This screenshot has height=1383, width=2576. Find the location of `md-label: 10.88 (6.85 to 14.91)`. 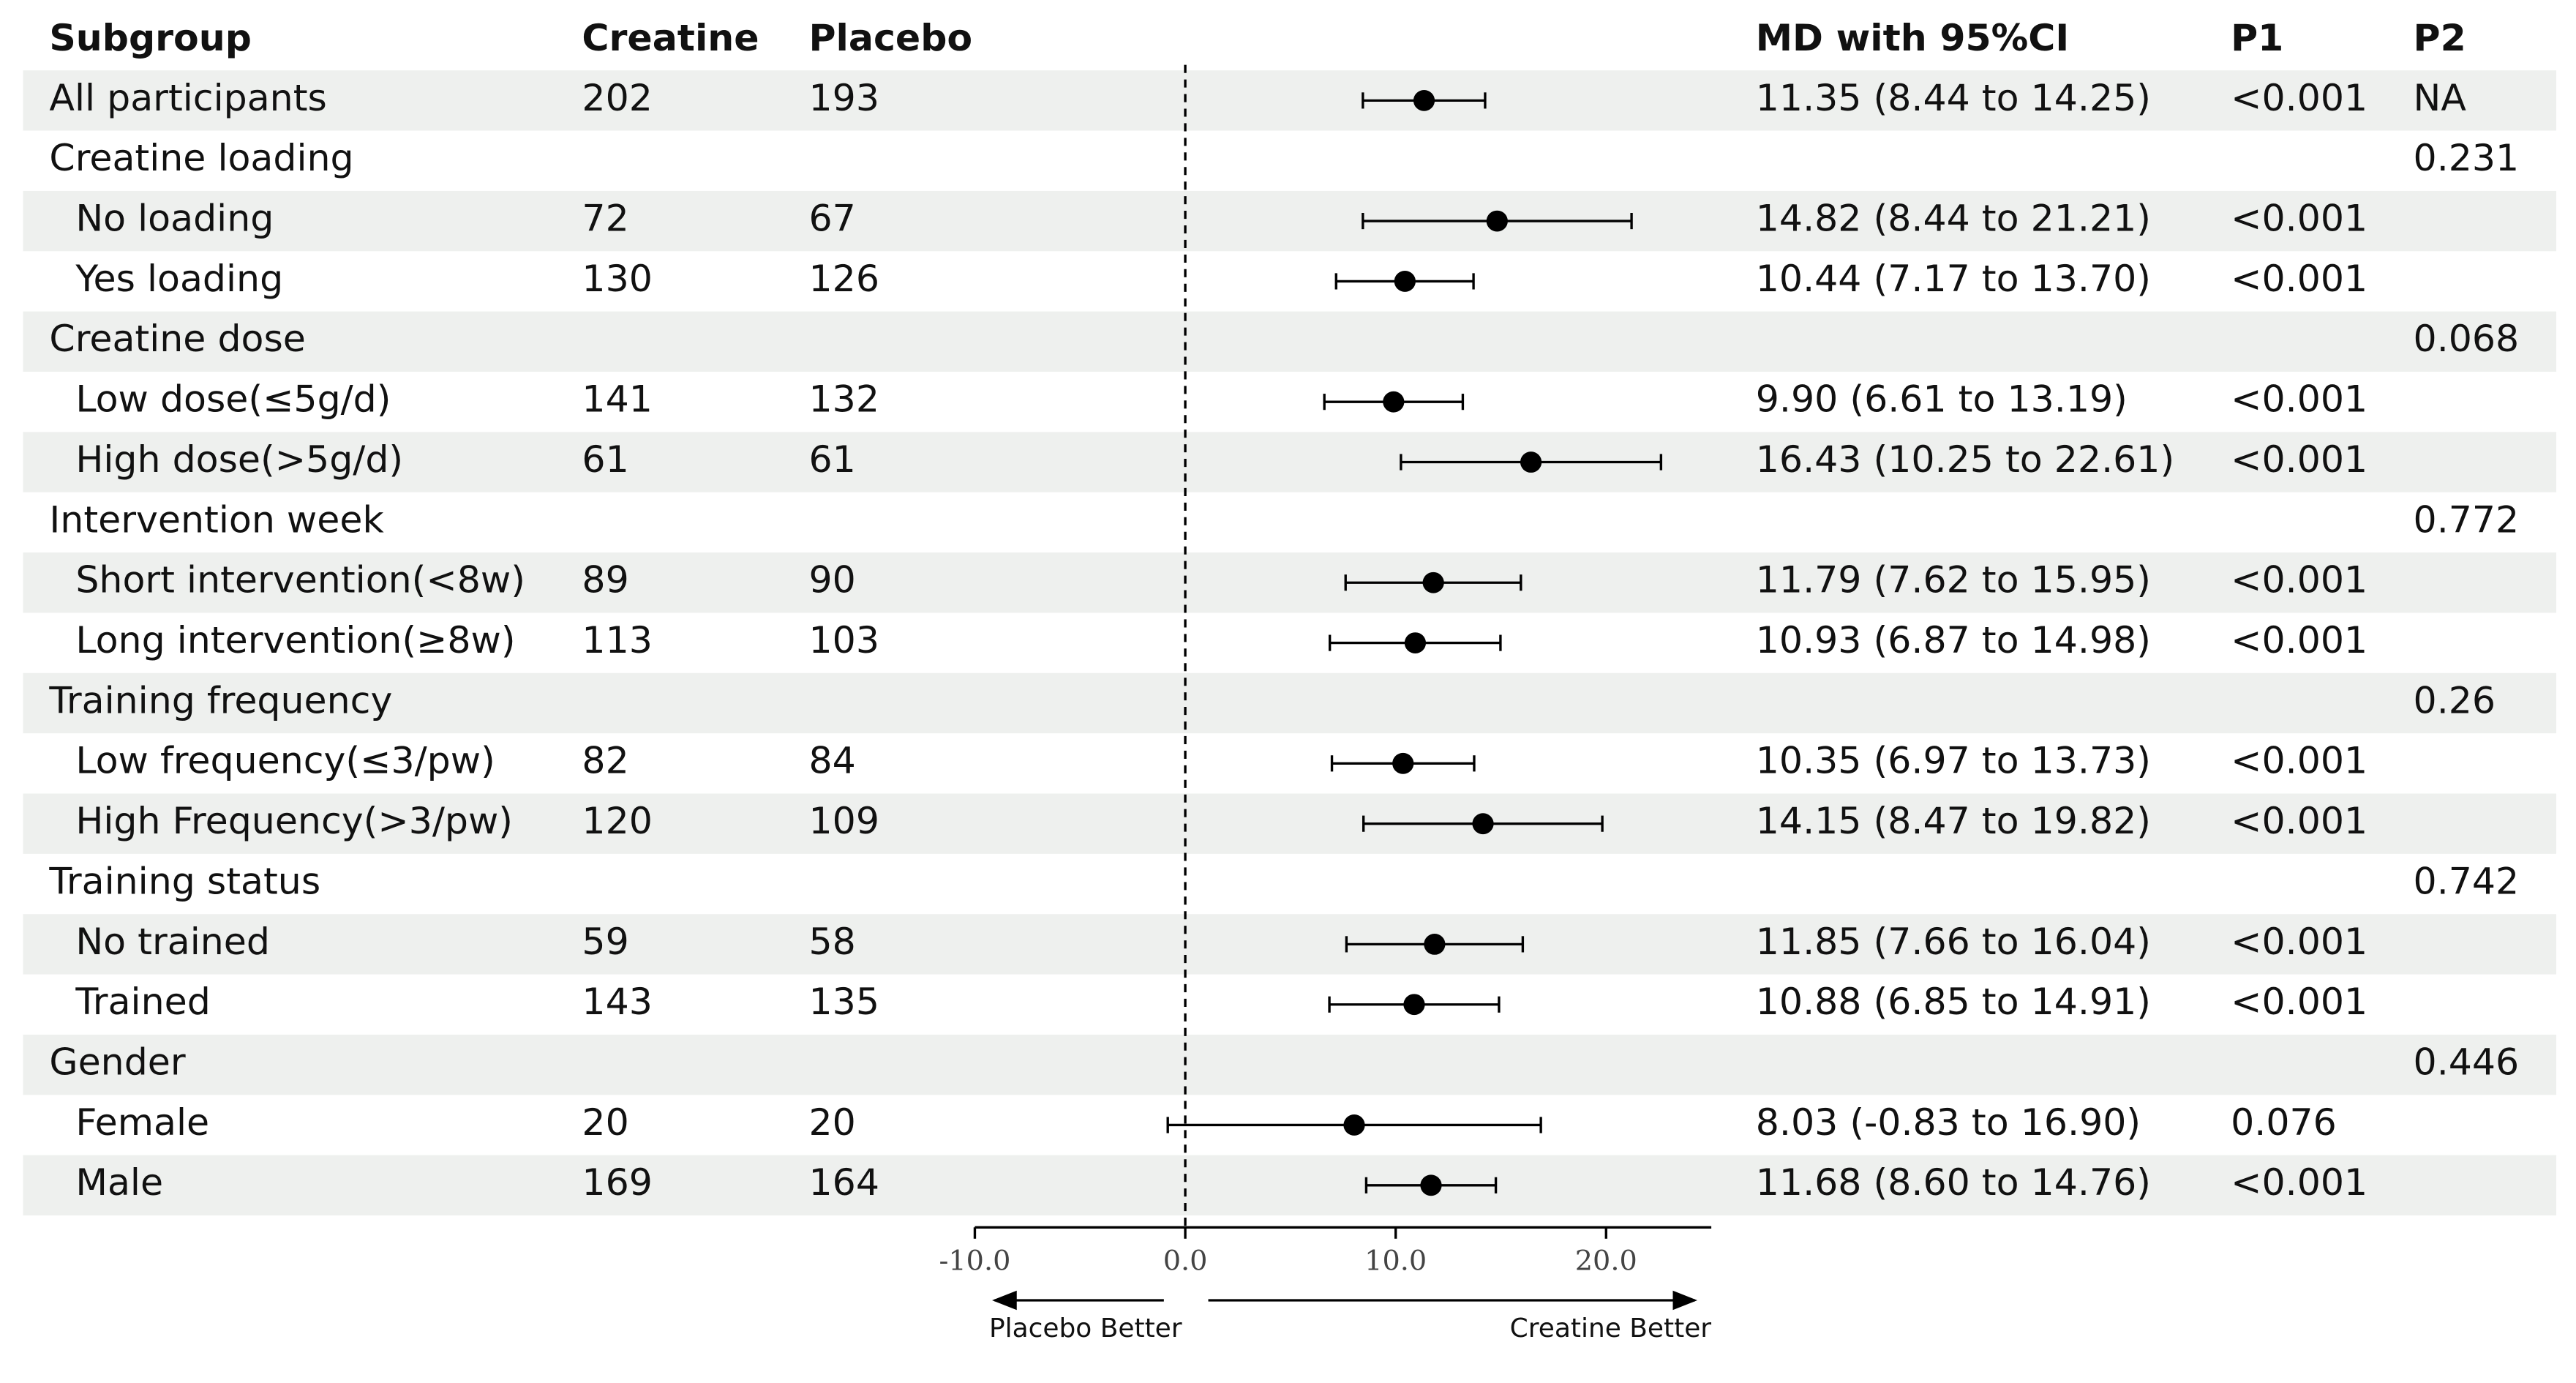

md-label: 10.88 (6.85 to 14.91) is located at coordinates (1953, 1001).